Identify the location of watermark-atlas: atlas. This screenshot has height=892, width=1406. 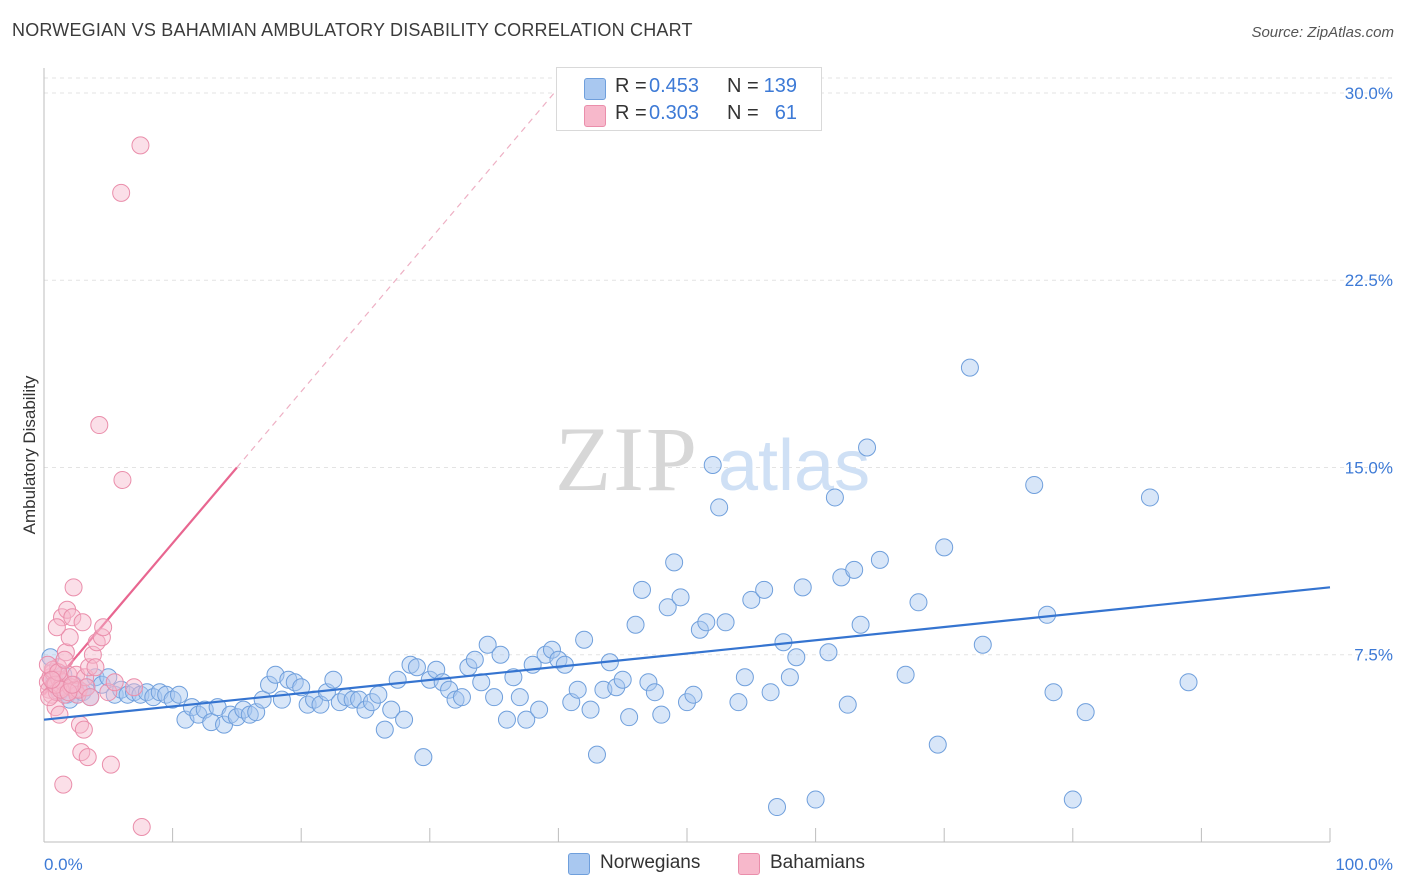
(794, 466).